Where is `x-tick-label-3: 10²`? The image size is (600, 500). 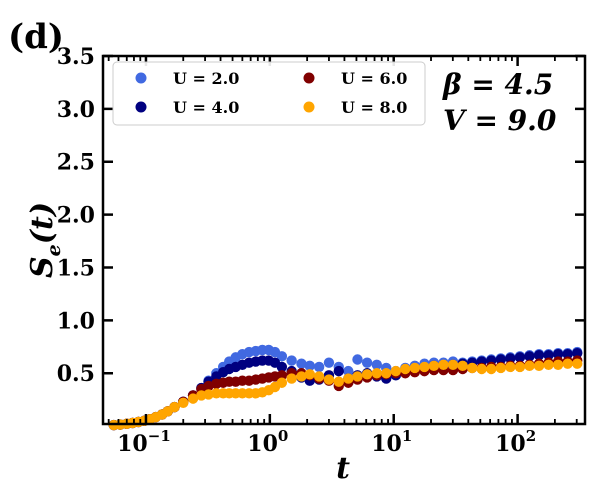
x-tick-label-3: 10² is located at coordinates (515, 442).